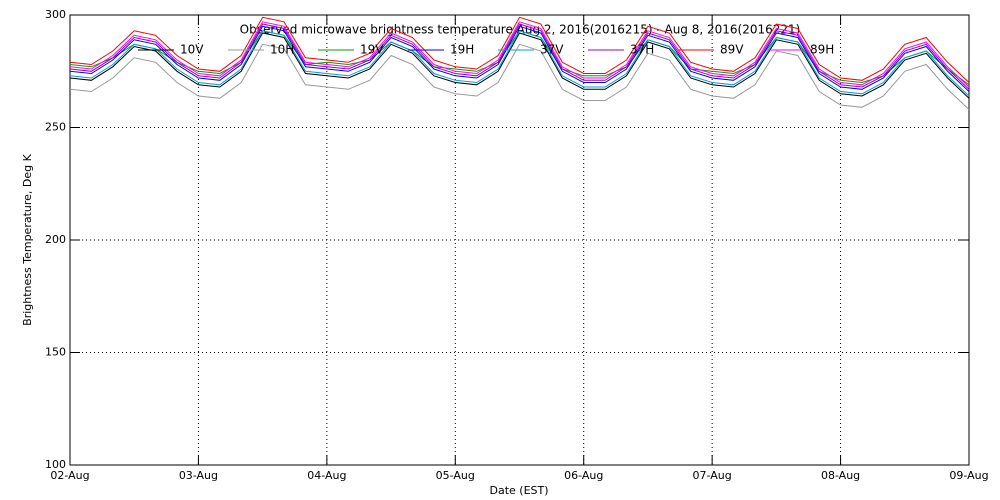  Describe the element at coordinates (455, 475) in the screenshot. I see `x-tick-label: 05-Aug` at that location.